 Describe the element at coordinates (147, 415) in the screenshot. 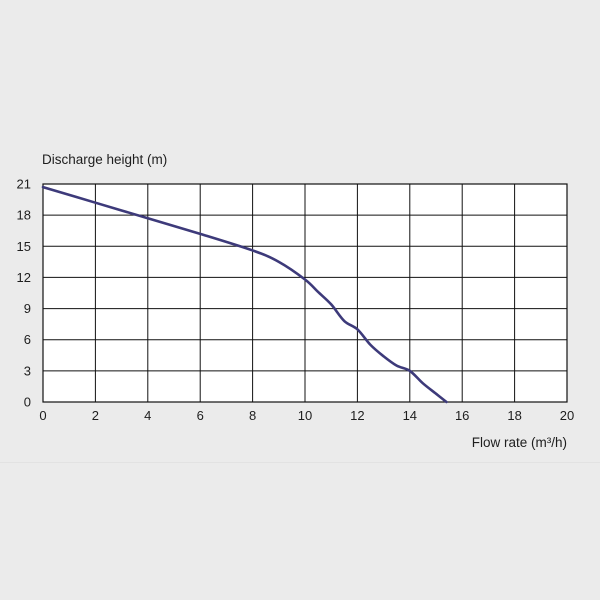

I see `x-tick-label: 4` at that location.